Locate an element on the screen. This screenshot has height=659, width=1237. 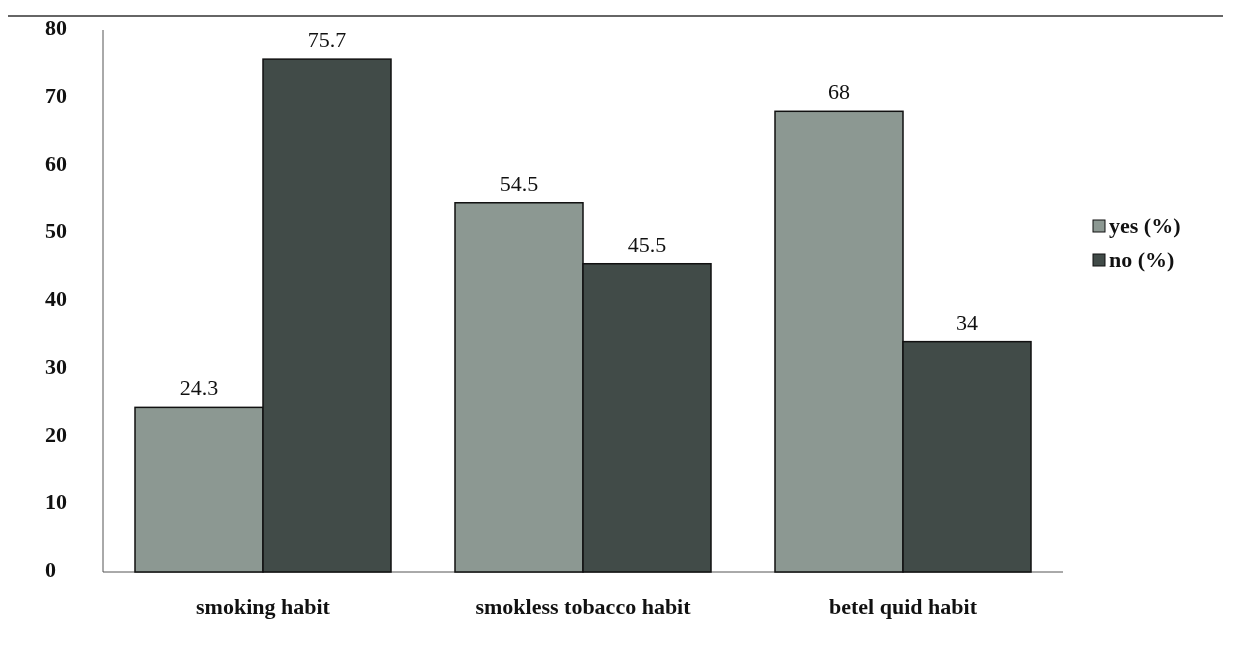
legend-label: no (%) is located at coordinates (1142, 260).